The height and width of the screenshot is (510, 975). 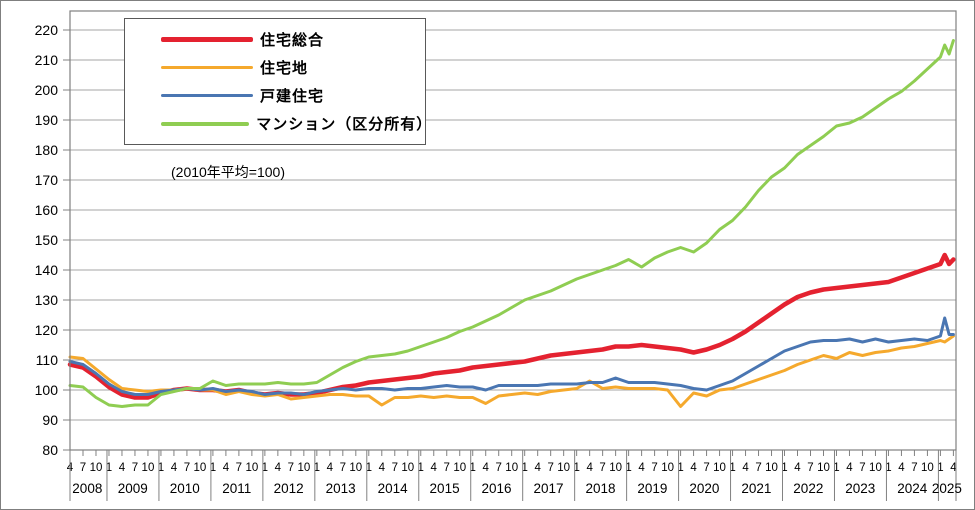 I want to click on legend-line-sample-red, so click(x=207, y=39).